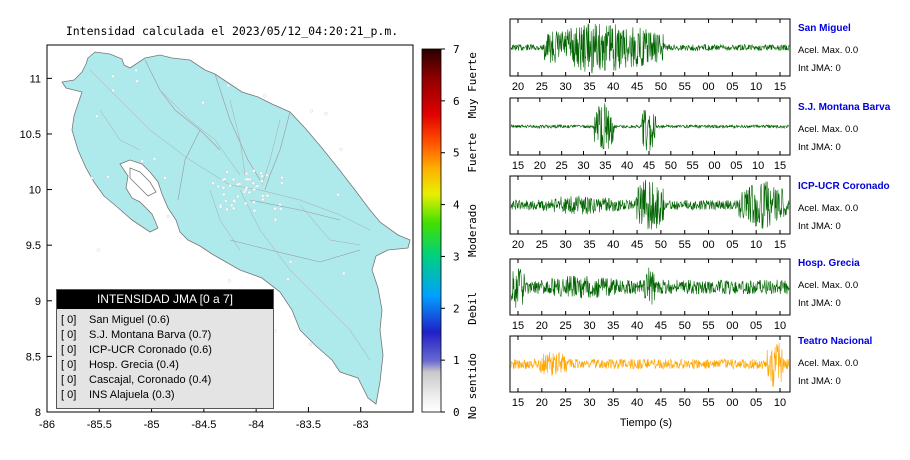 This screenshot has width=910, height=460. Describe the element at coordinates (472, 230) in the screenshot. I see `colorbar-category-label: Moderado` at that location.